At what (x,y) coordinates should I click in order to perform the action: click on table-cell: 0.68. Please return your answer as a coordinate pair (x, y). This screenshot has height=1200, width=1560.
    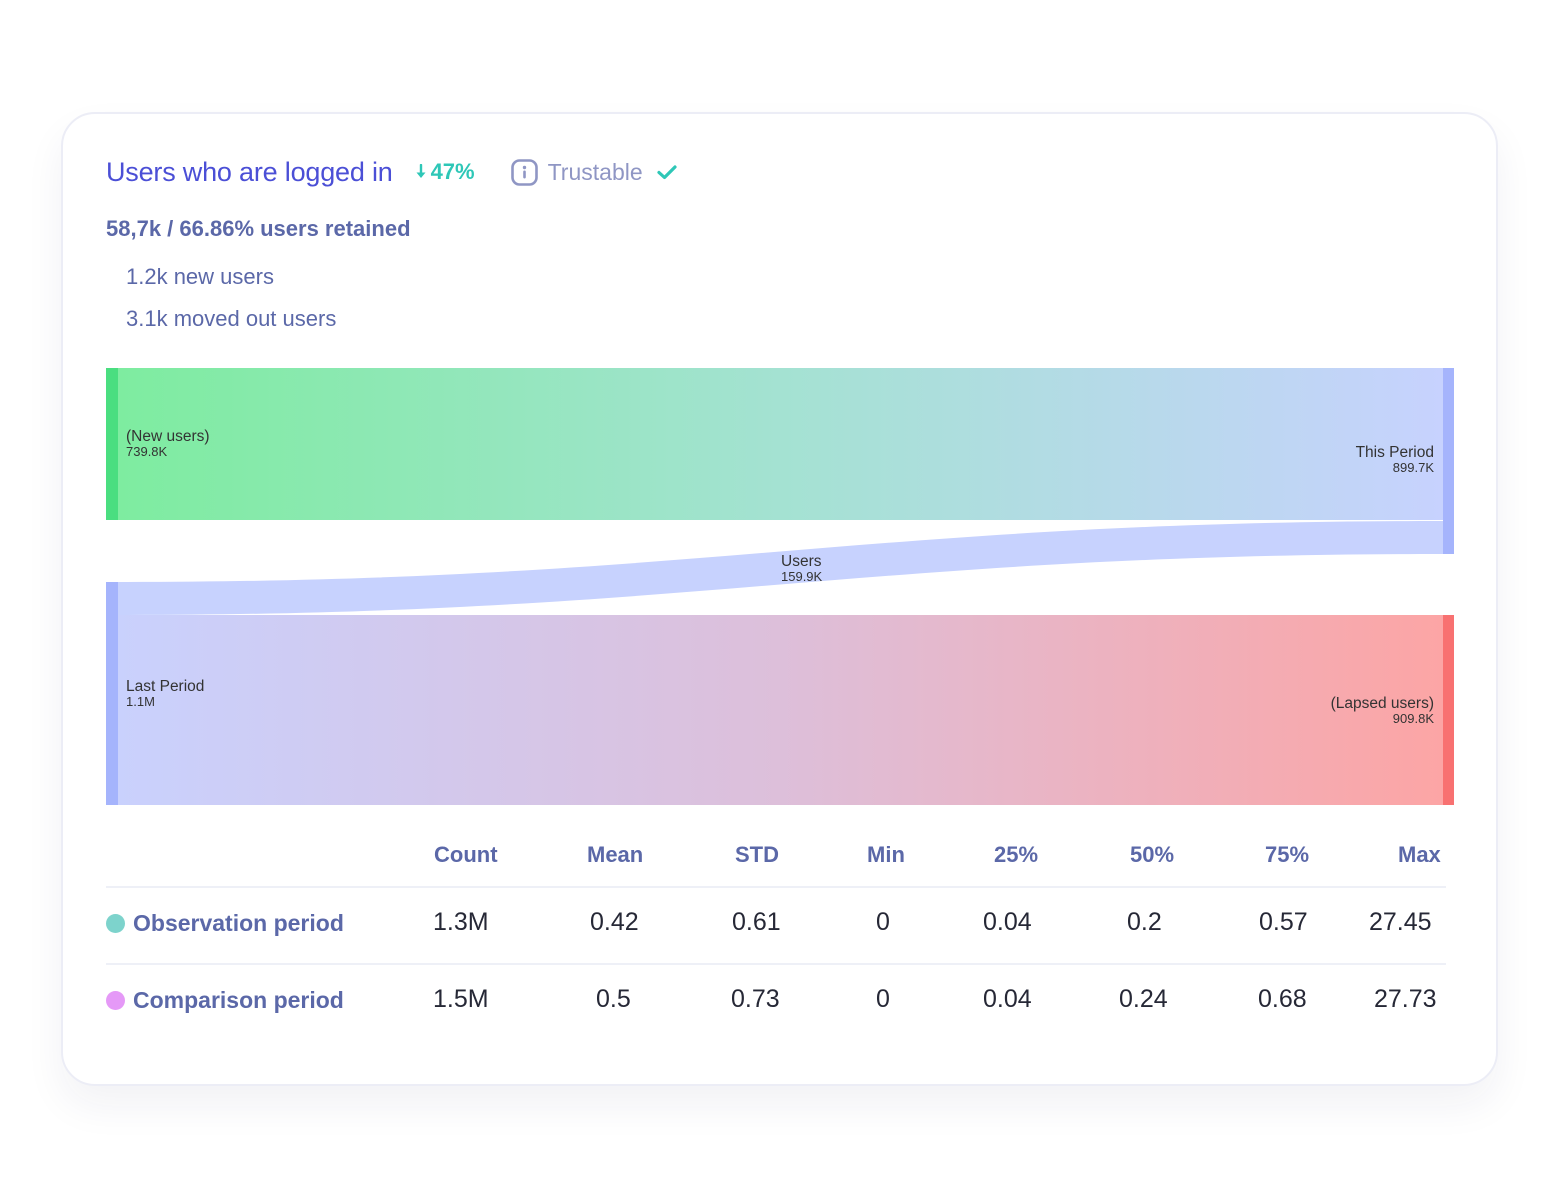
    Looking at the image, I should click on (1282, 999).